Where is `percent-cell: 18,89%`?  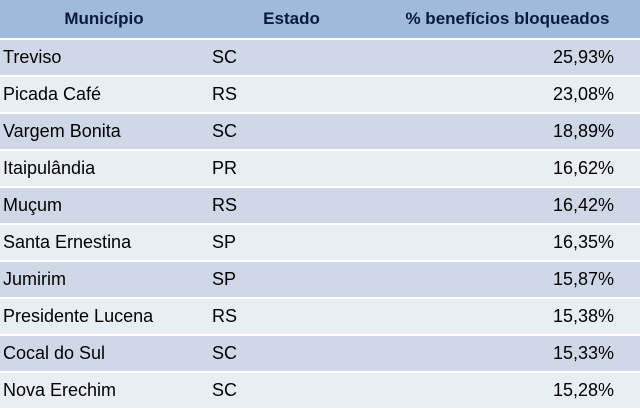
percent-cell: 18,89% is located at coordinates (507, 132).